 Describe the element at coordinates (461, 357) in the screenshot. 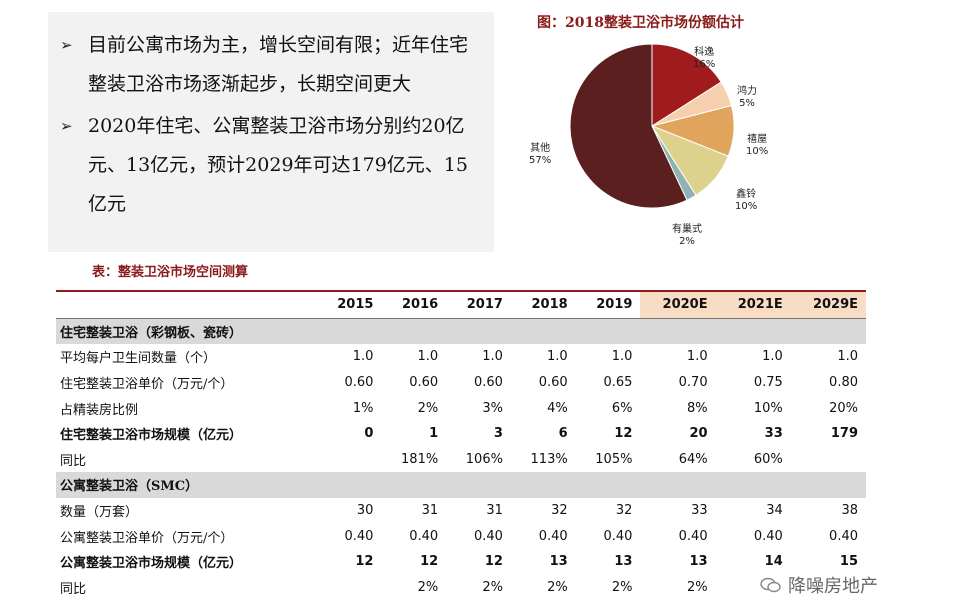

I see `table-row: 平均每户卫生间数量（个） 1.0 1.0 1.0 1.0 1.0 1.0 1.0 1.0` at that location.